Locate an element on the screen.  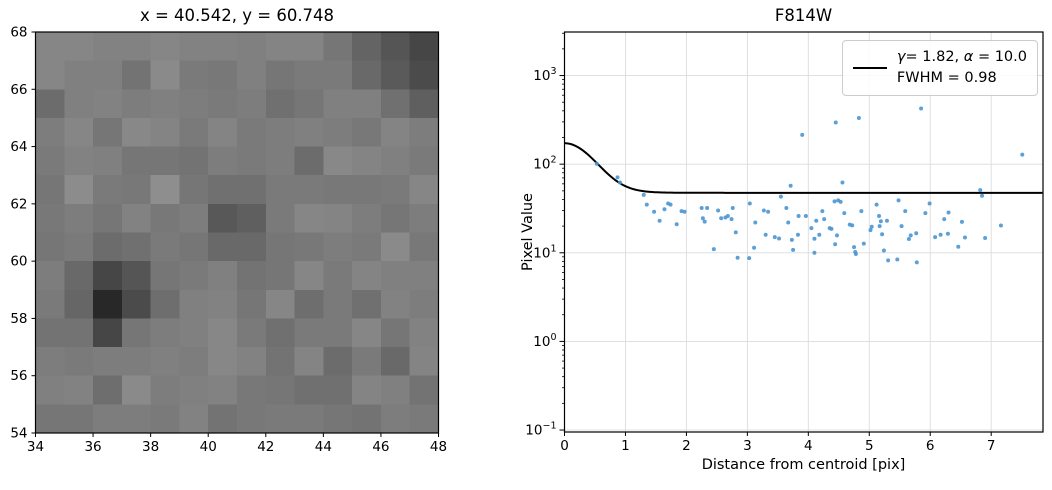
svg-text: 60 is located at coordinates (18, 262).